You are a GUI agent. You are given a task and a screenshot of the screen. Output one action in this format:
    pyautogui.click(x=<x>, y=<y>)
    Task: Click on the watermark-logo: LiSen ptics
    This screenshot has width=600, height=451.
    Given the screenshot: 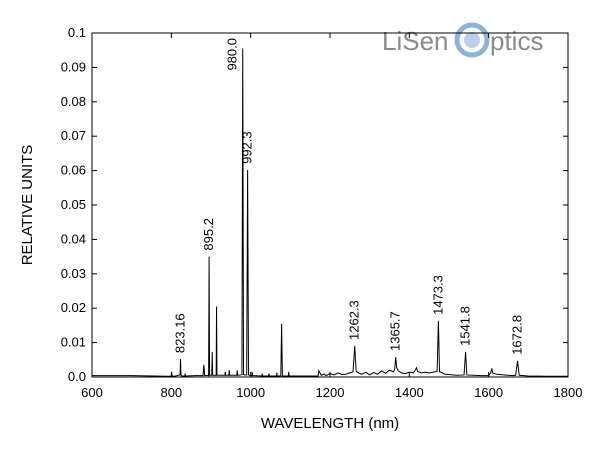 What is the action you would take?
    pyautogui.click(x=462, y=40)
    